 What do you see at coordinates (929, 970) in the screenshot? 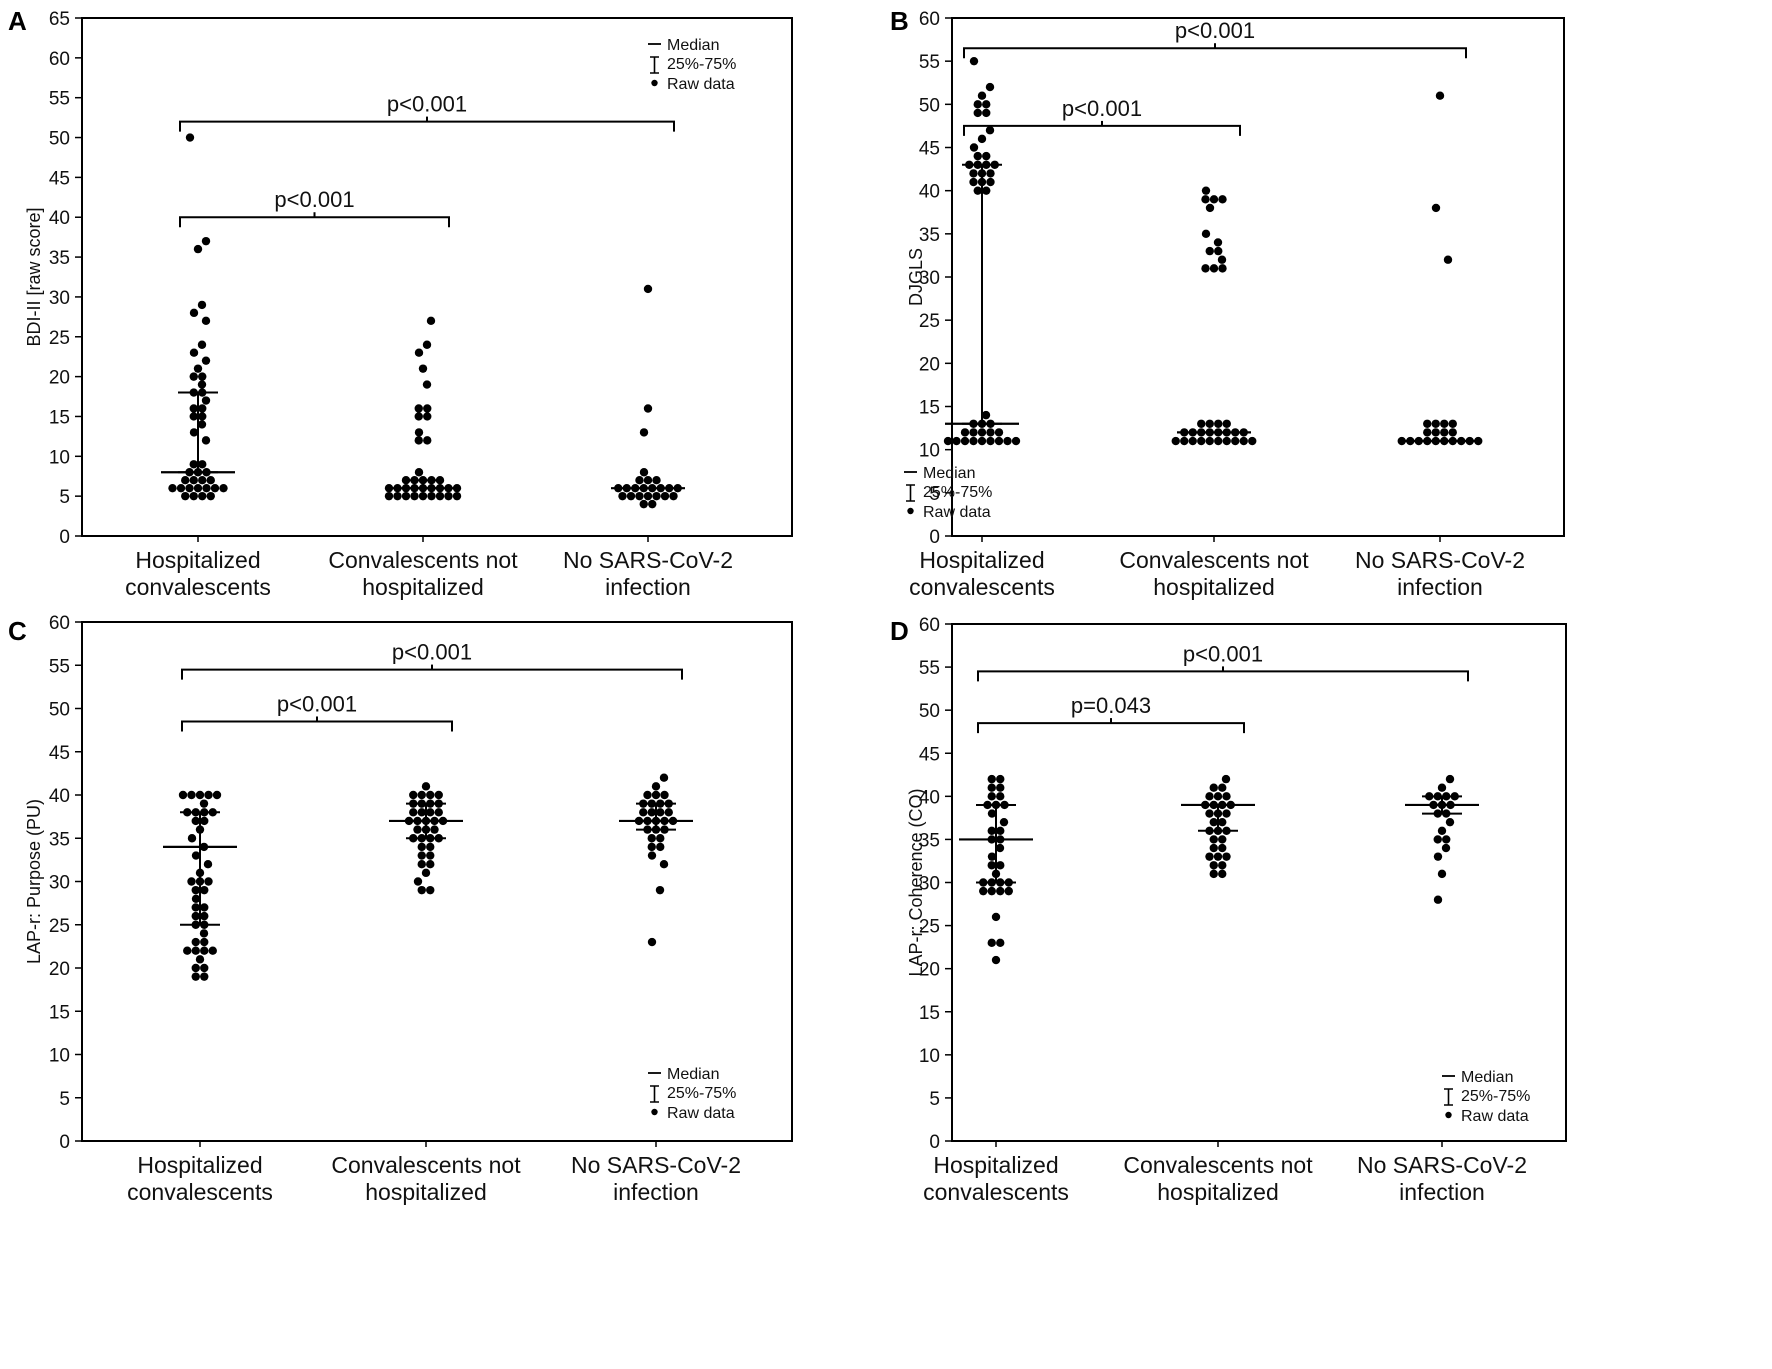
I see `y-tick-label: 20` at bounding box center [929, 970].